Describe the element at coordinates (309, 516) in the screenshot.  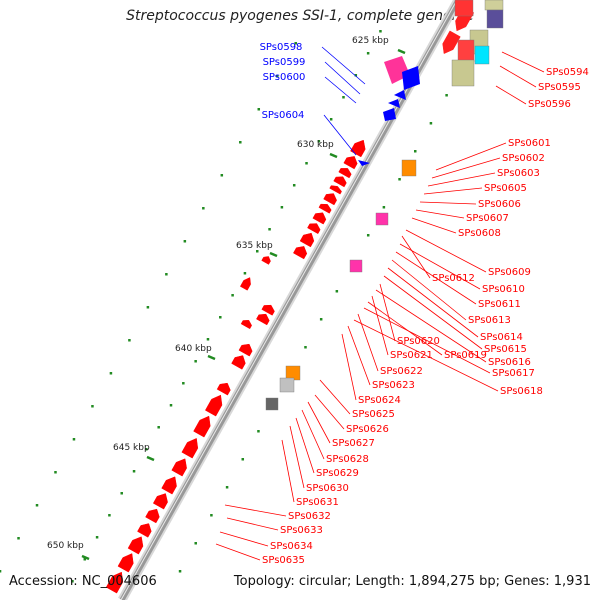
I see `gene-label-forward: SPs0632` at that location.